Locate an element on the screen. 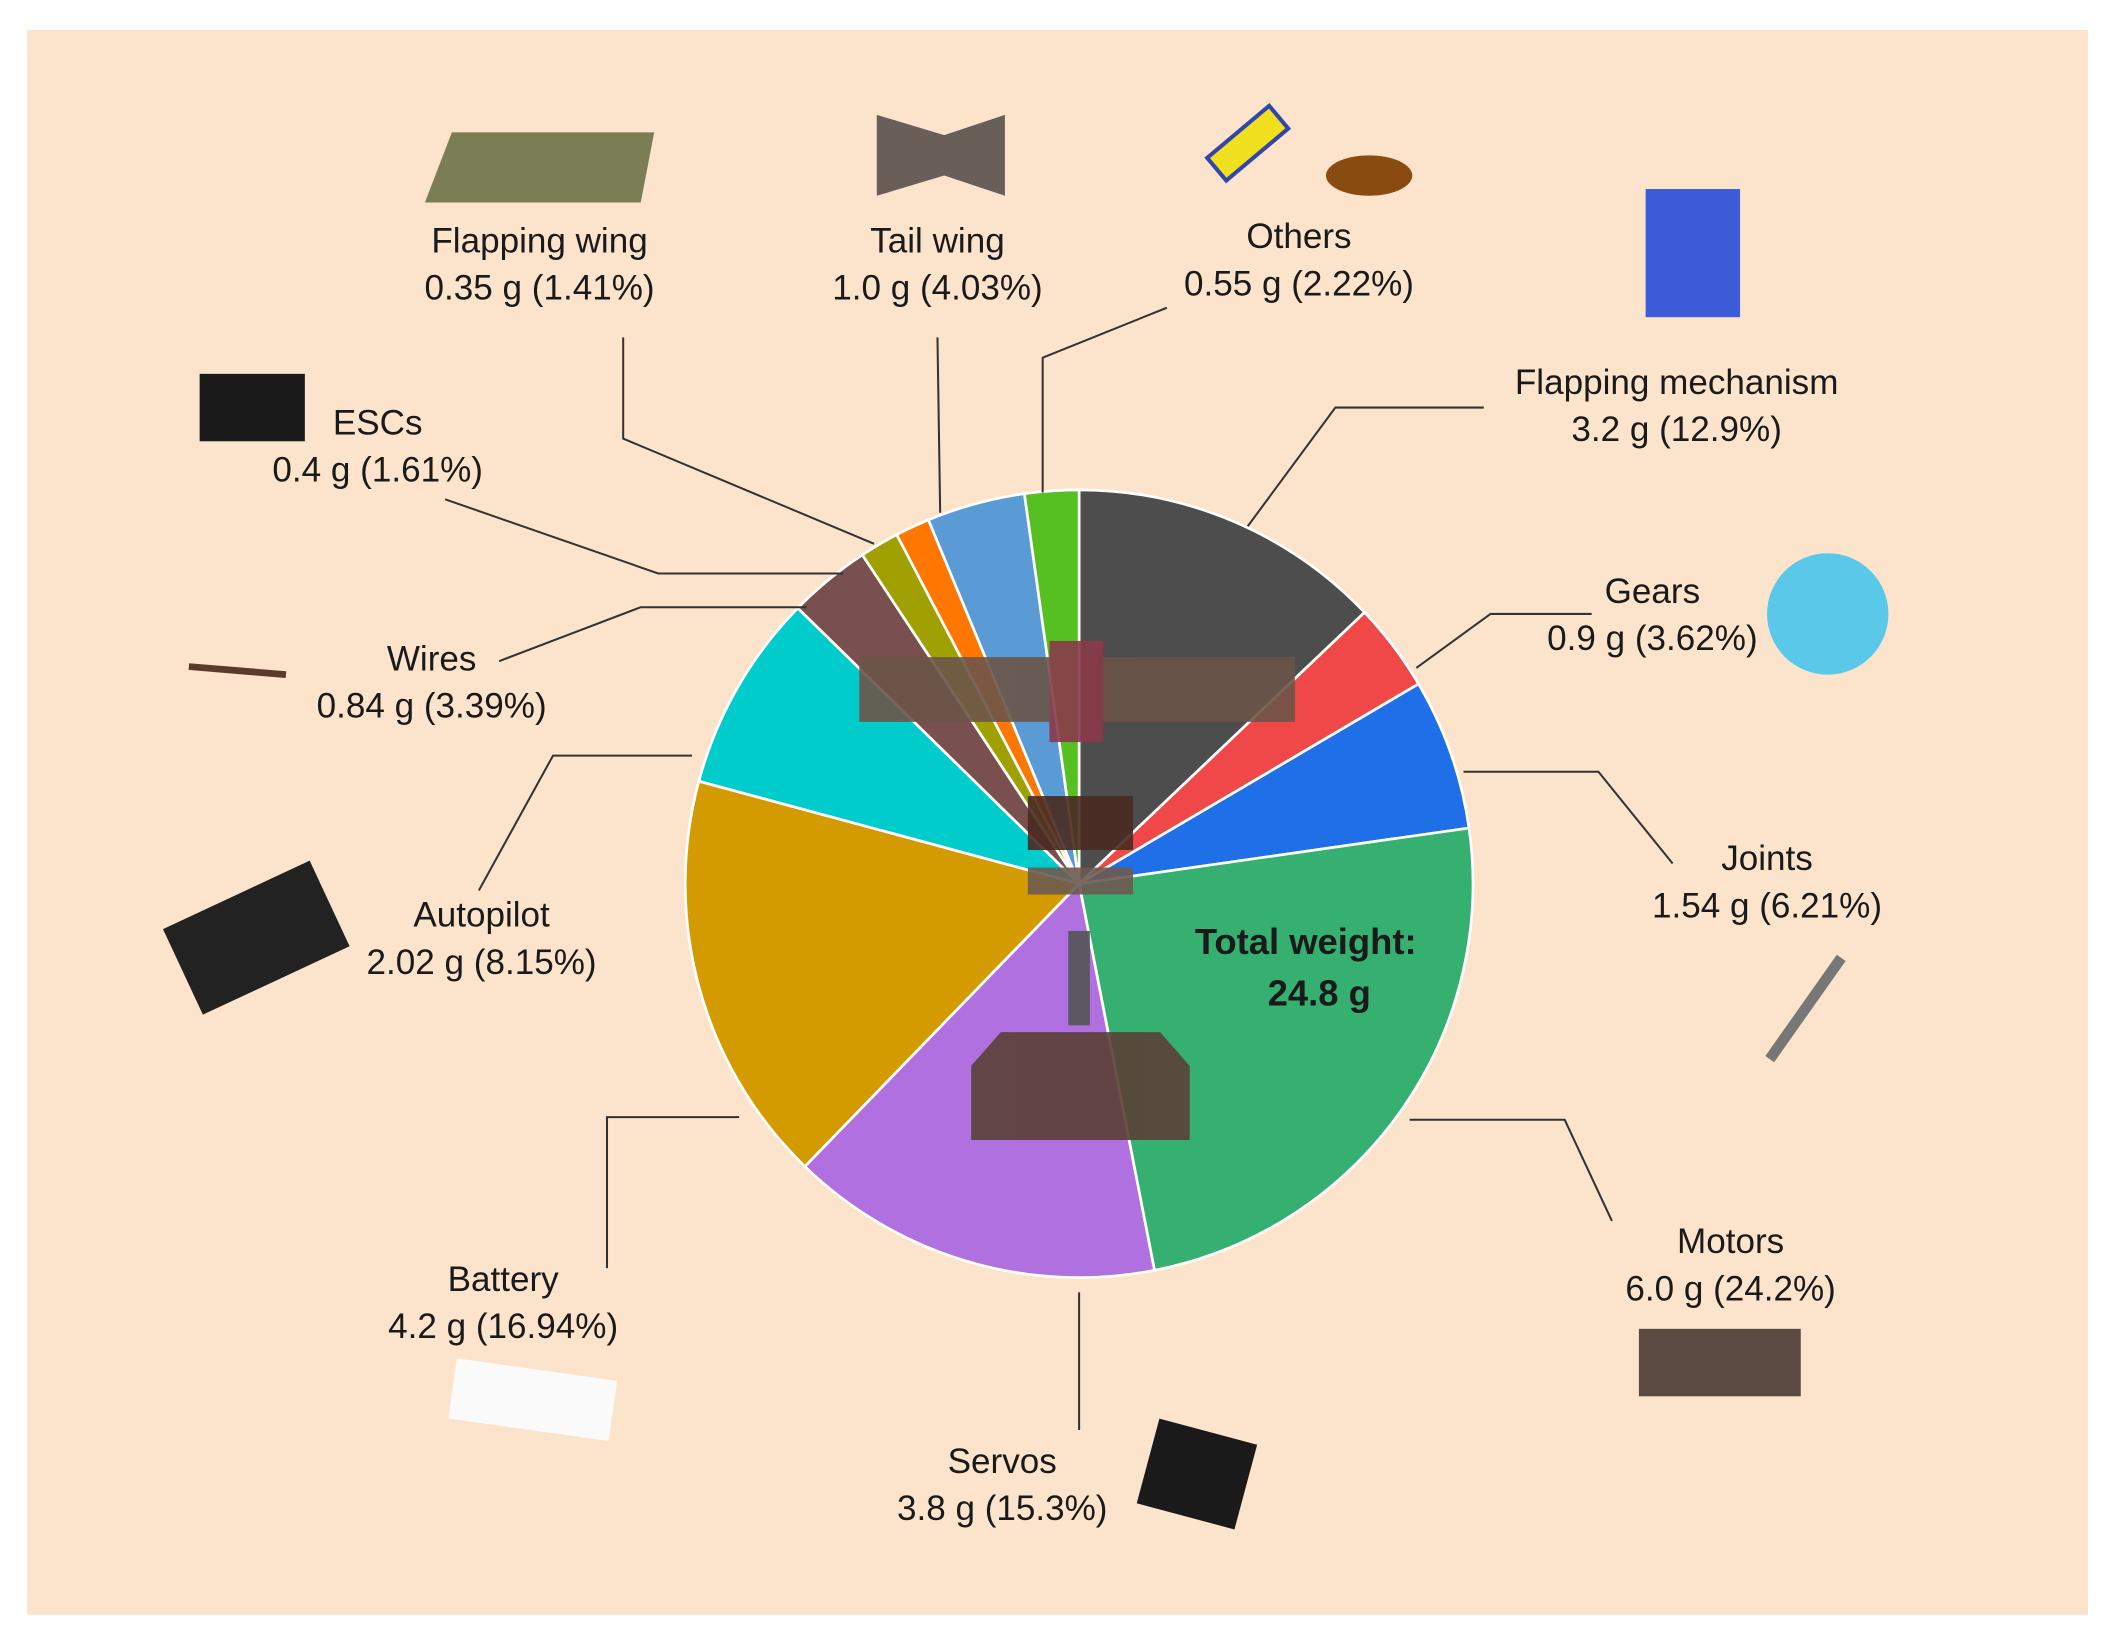 This screenshot has width=2111, height=1642. slice-label: Others is located at coordinates (1298, 236).